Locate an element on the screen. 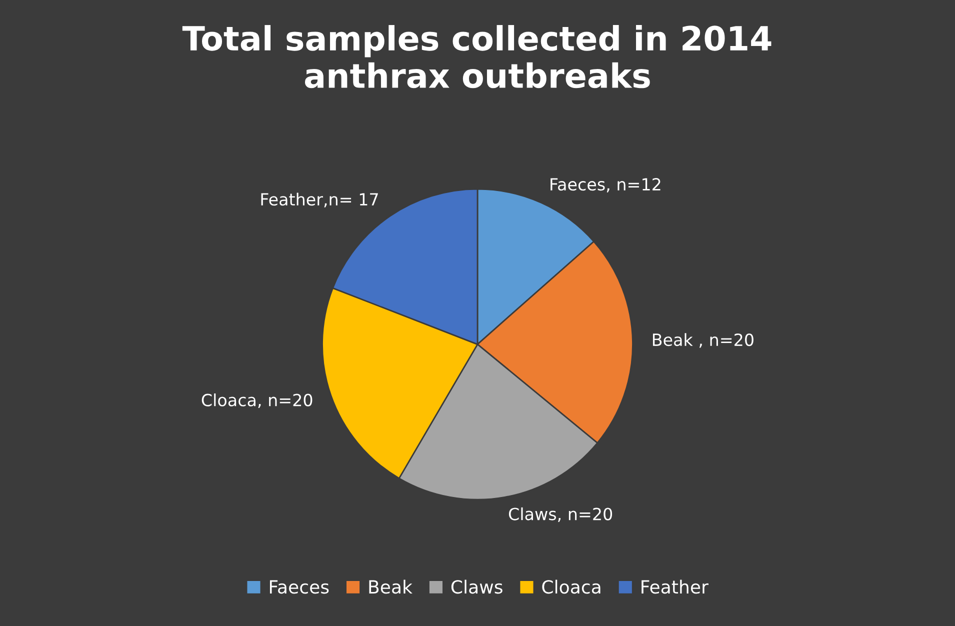 The height and width of the screenshot is (626, 955). legend-label: Cloaca is located at coordinates (571, 587).